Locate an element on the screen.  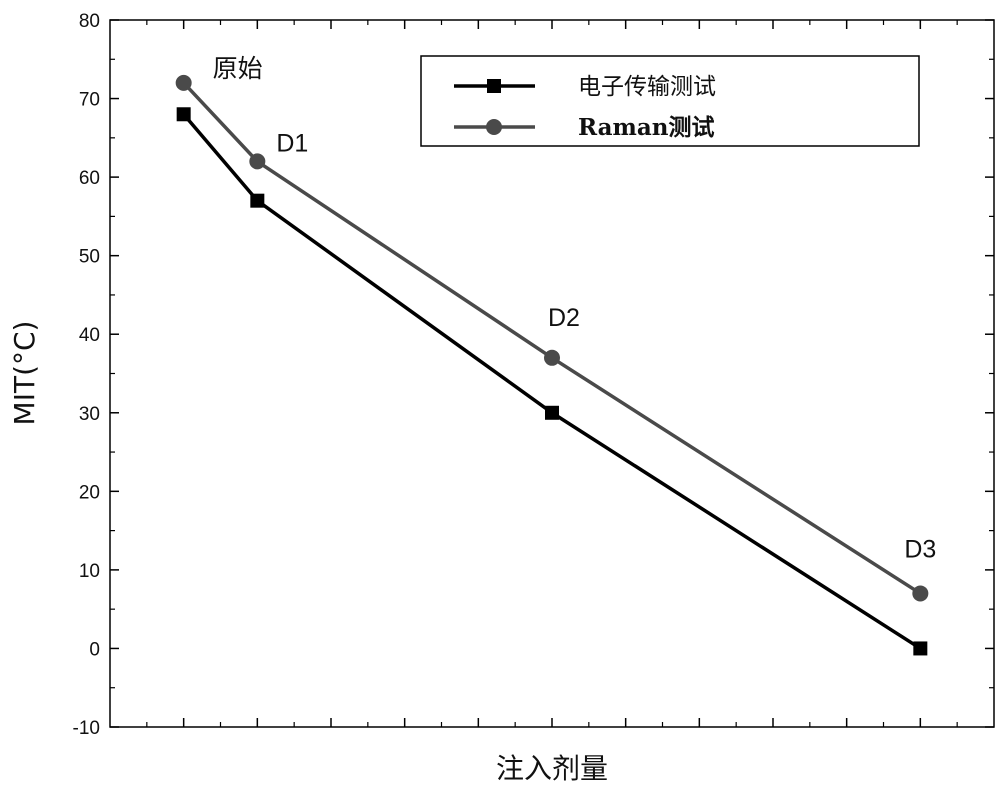
y-tick-label: 30 is located at coordinates (89, 414).